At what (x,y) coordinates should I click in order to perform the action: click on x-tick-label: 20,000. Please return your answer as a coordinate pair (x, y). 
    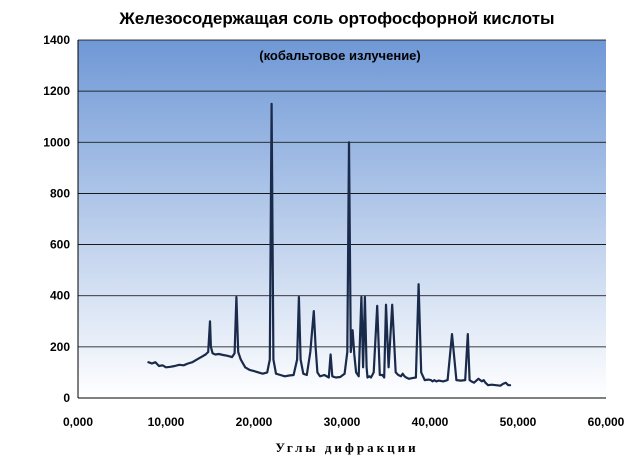
    Looking at the image, I should click on (254, 422).